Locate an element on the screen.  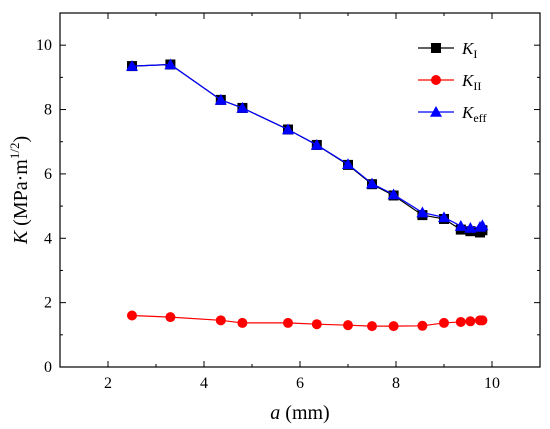
legend-label: Keff is located at coordinates (473, 114).